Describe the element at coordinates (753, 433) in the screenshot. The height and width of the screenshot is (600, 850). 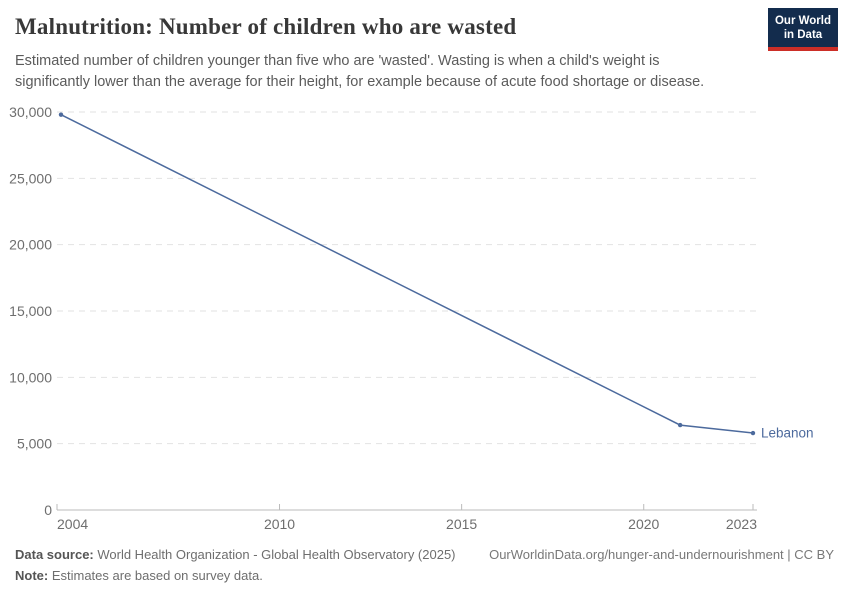
I see `data-point-lebanon-2023` at that location.